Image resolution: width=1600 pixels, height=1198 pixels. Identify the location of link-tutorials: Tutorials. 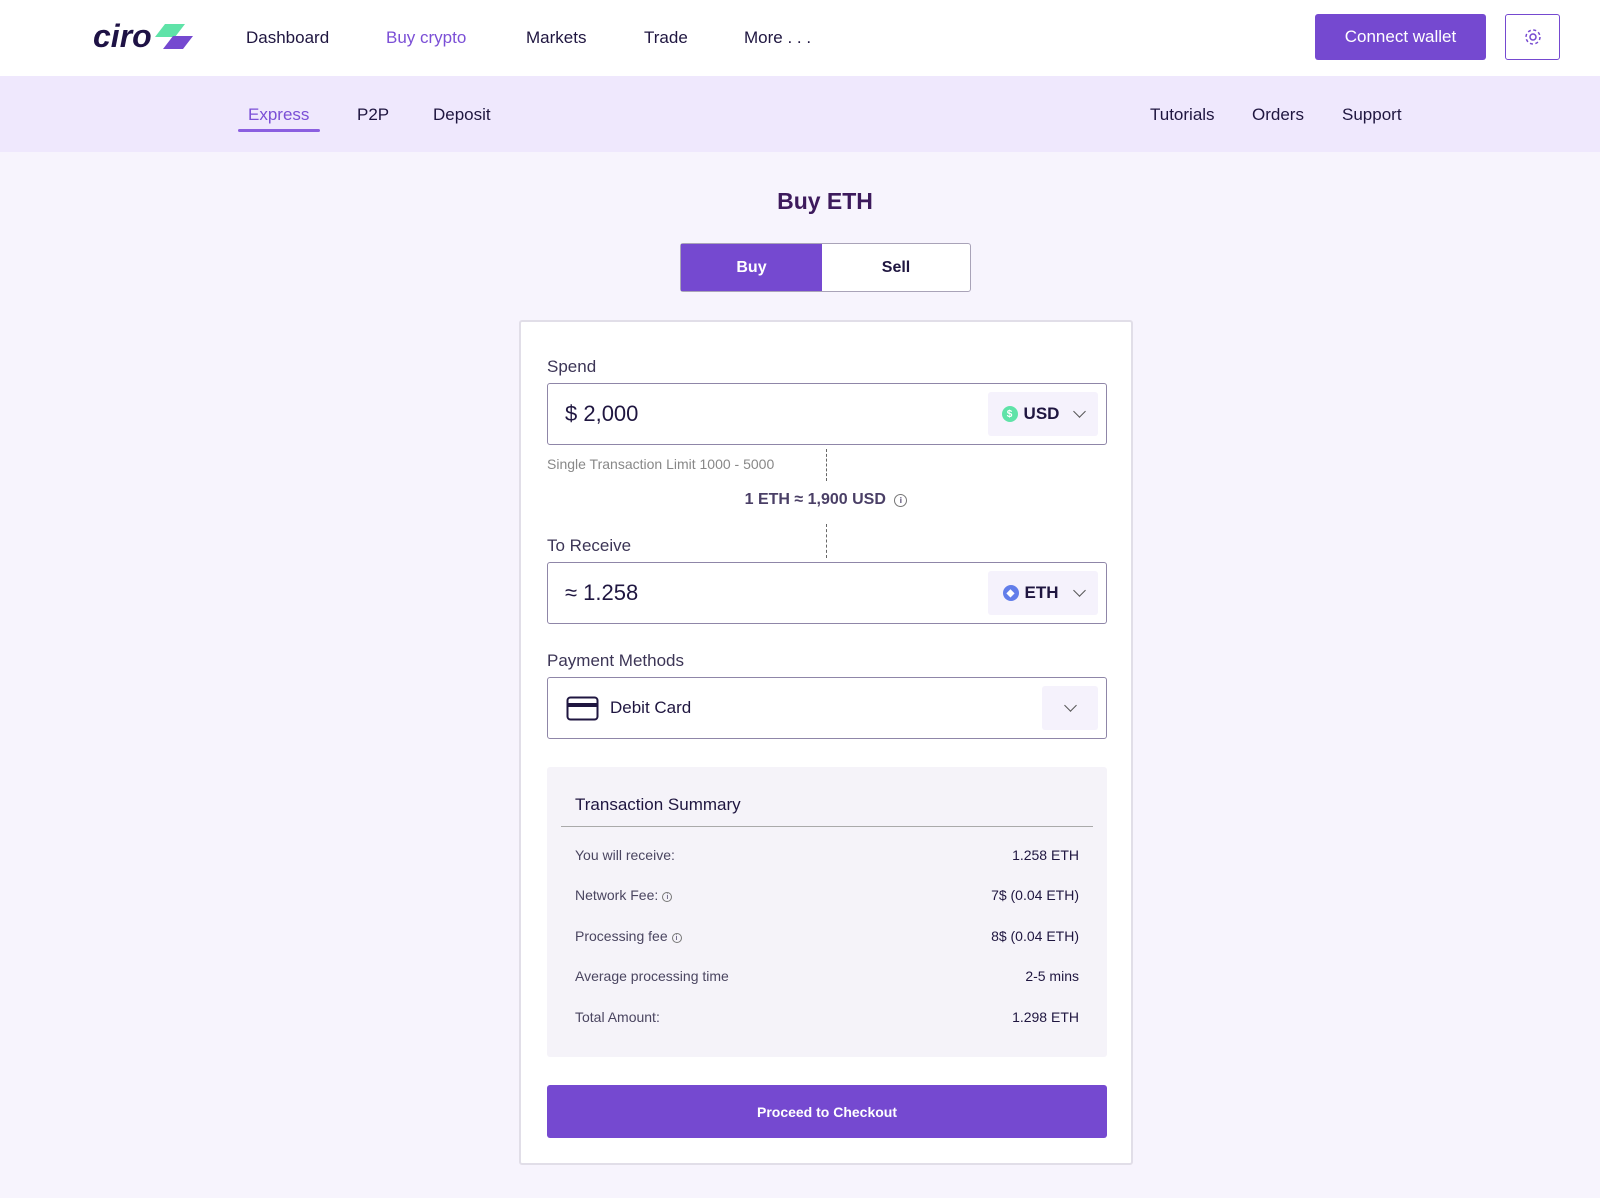
(1182, 114).